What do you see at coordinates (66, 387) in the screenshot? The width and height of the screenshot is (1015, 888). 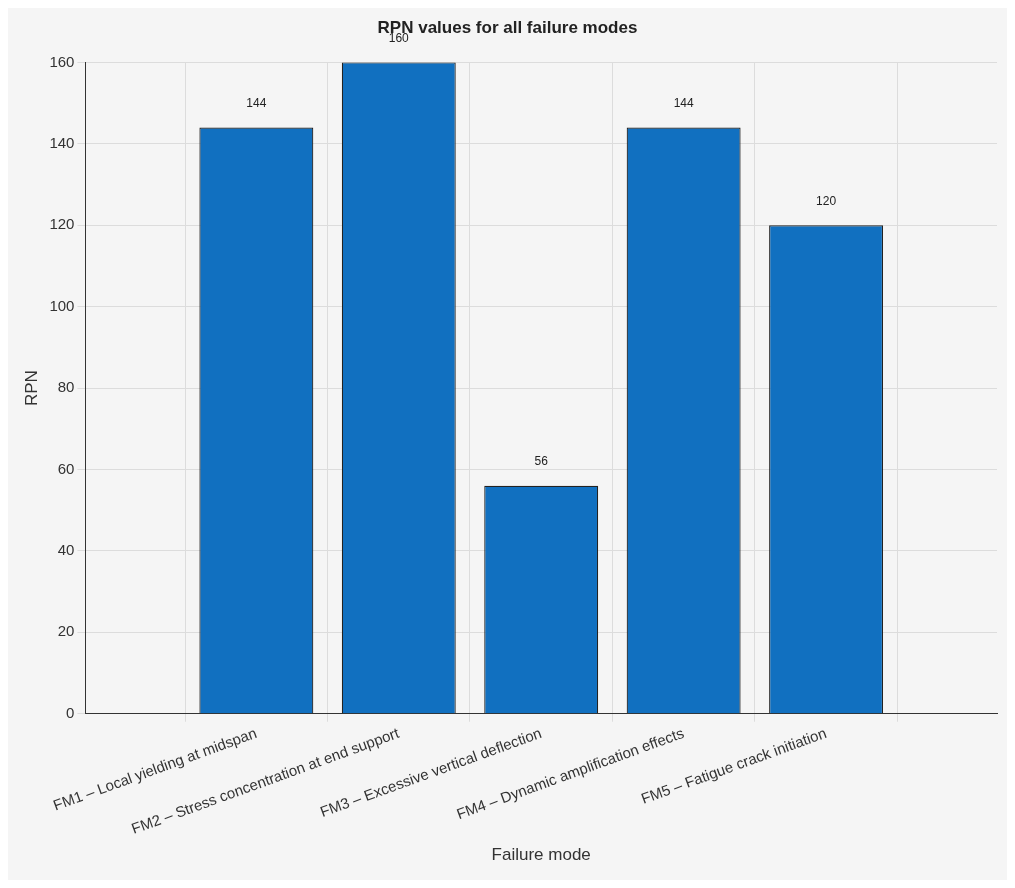 I see `y-tick-label: 80` at bounding box center [66, 387].